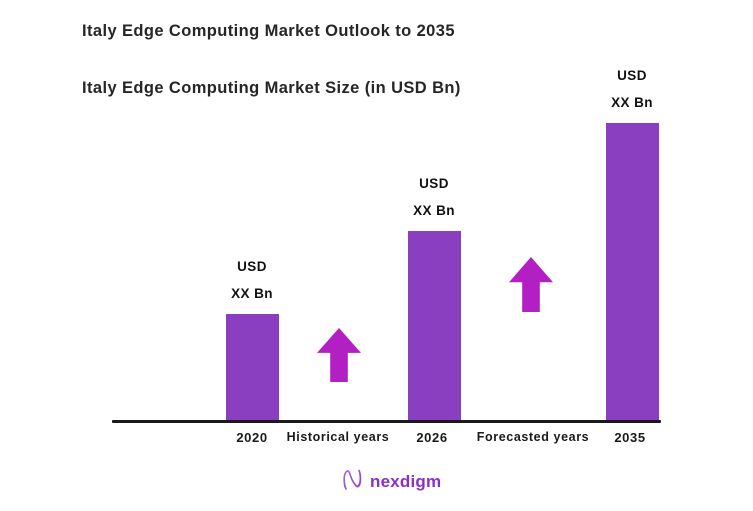 Image resolution: width=753 pixels, height=511 pixels. Describe the element at coordinates (386, 421) in the screenshot. I see `x-axis-line` at that location.